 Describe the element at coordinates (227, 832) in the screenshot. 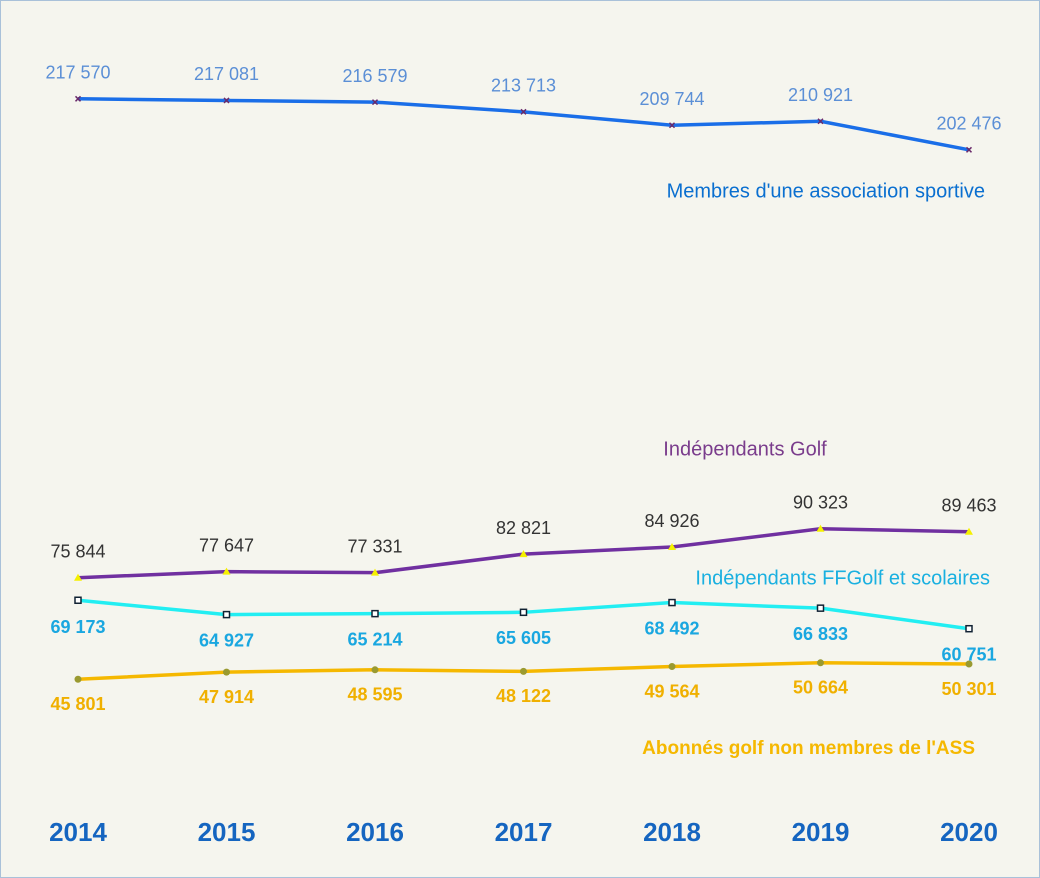

I see `x-tick-label: 2015` at that location.